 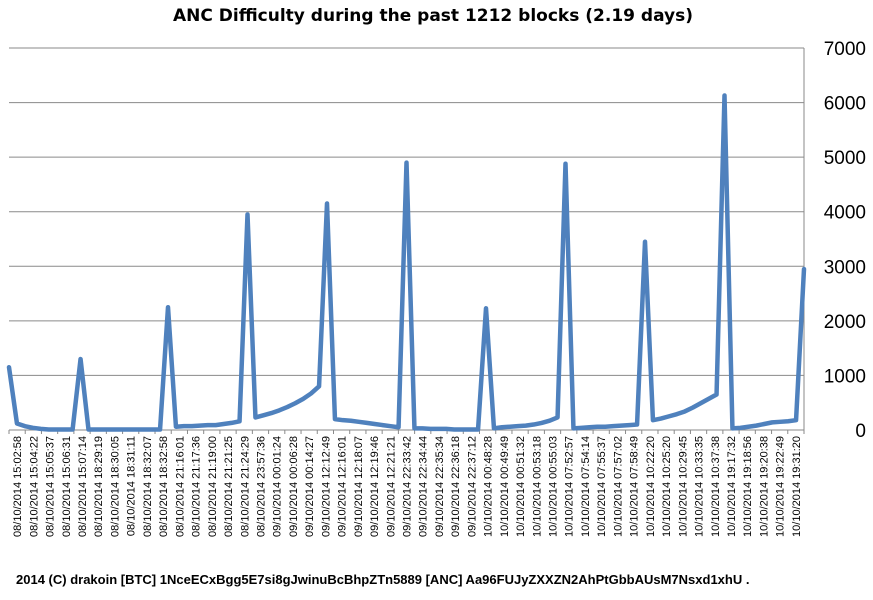 What do you see at coordinates (732, 486) in the screenshot?
I see `x-tick-label: 10/10/2014 19:17:32` at bounding box center [732, 486].